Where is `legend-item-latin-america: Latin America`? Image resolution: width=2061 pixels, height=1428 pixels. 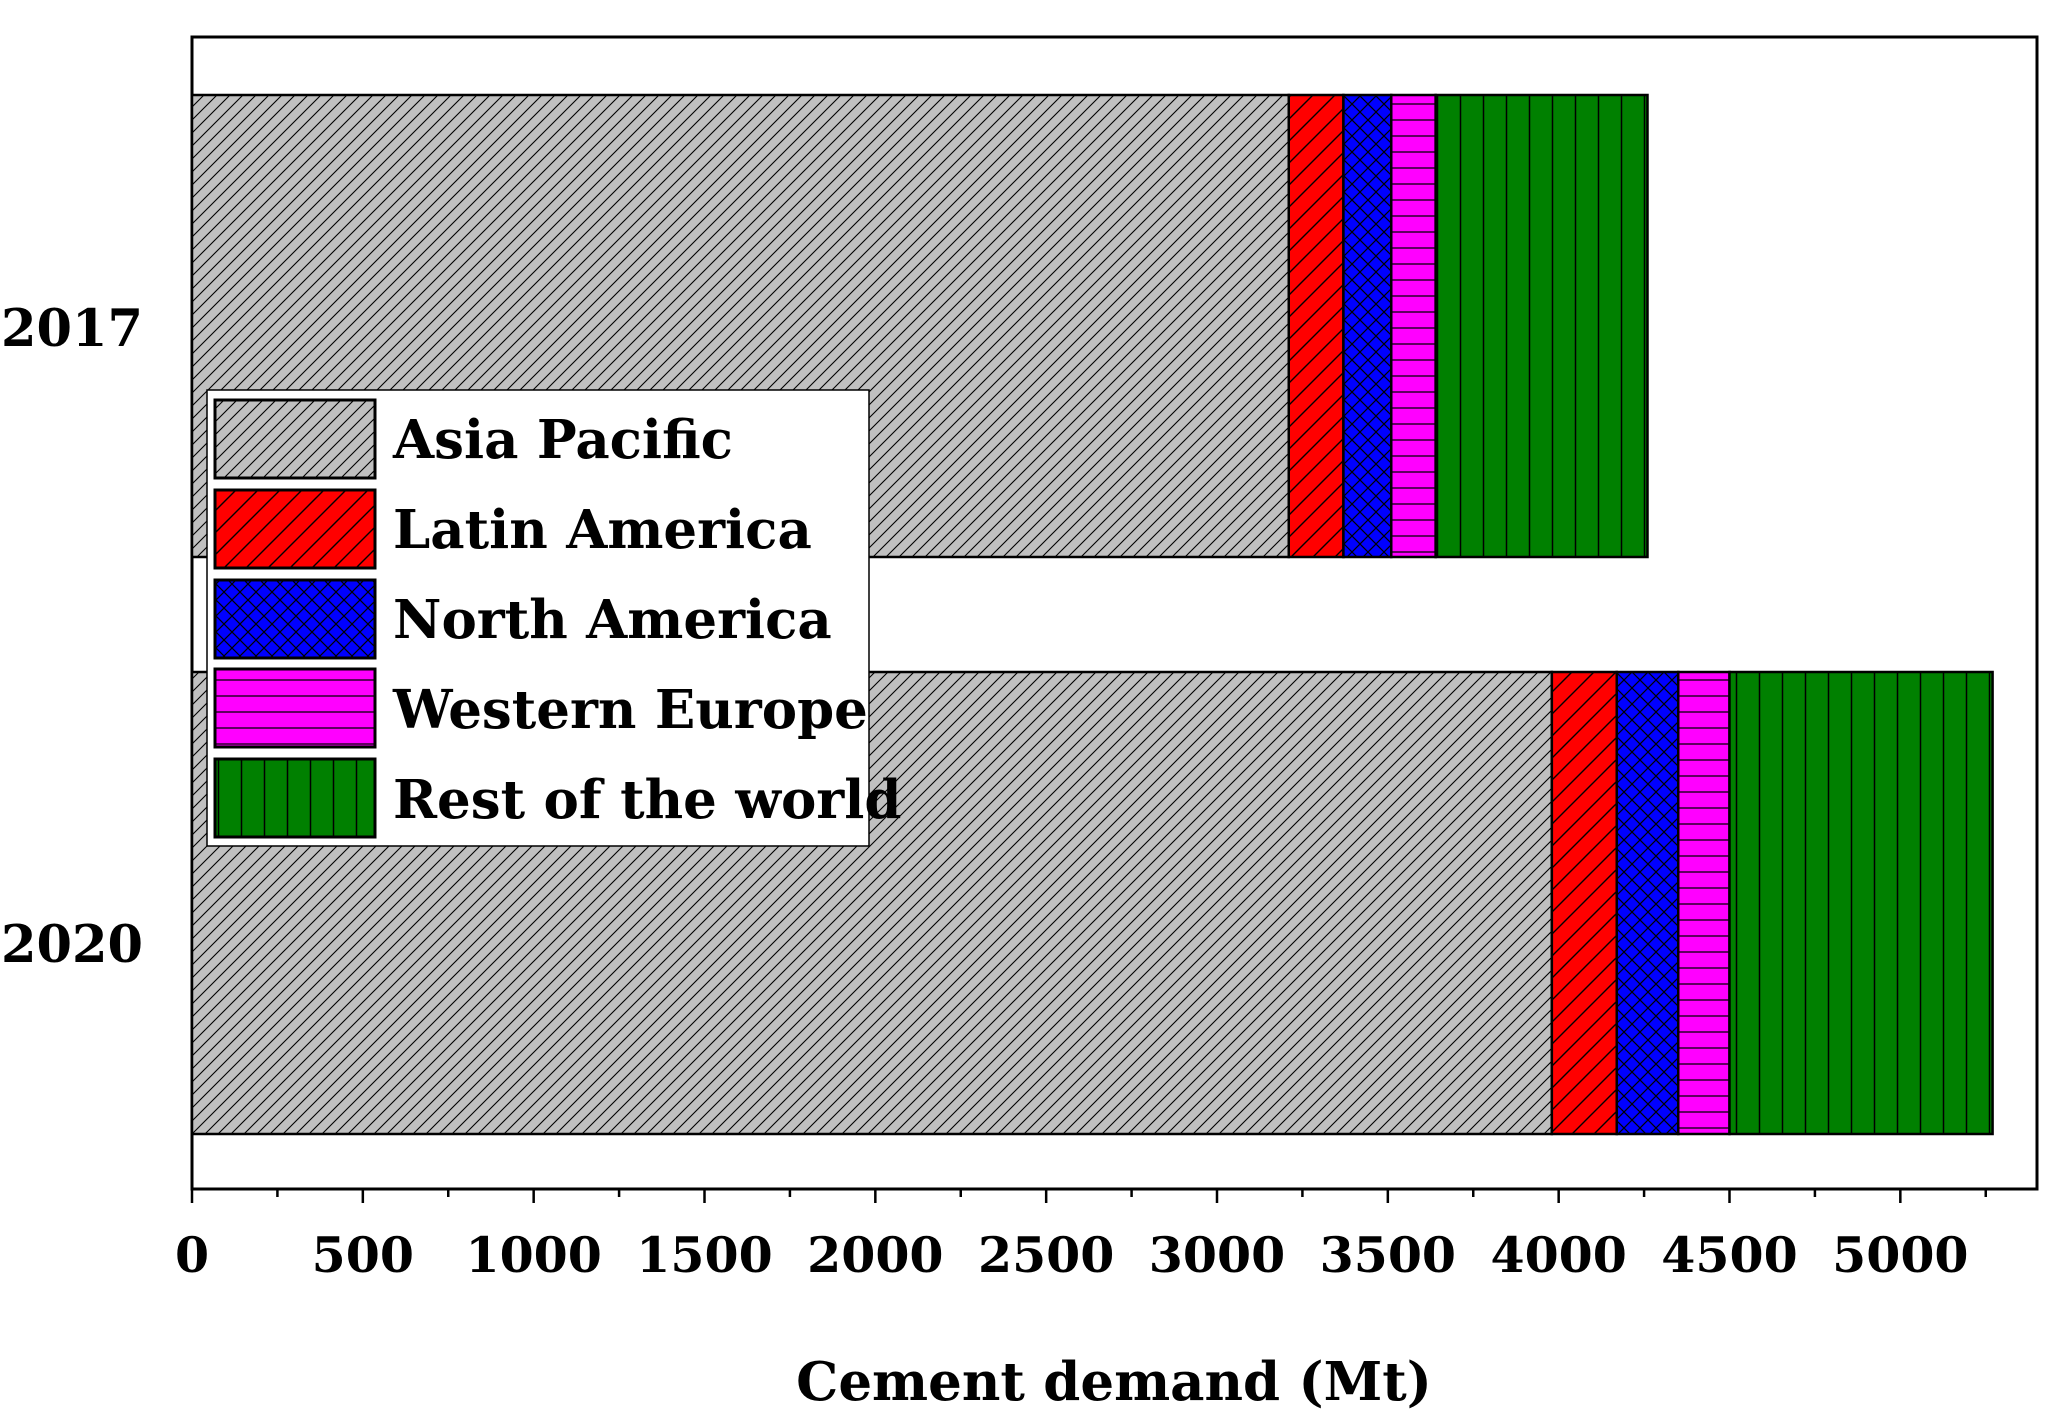
legend-item-latin-america: Latin America is located at coordinates (512, 529).